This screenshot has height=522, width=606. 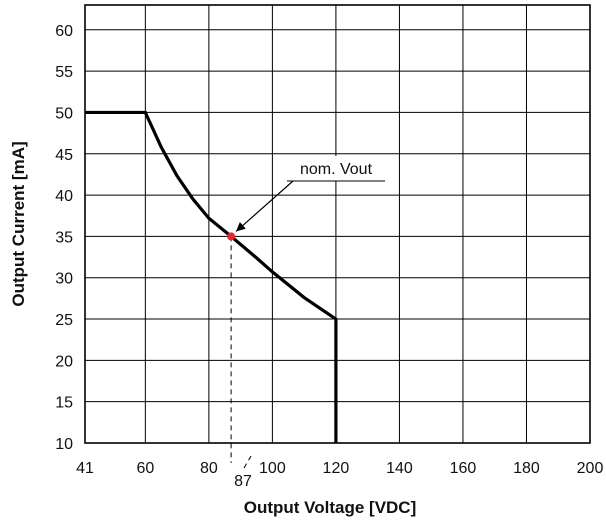 I want to click on y-tick-label: 20, so click(x=64, y=361).